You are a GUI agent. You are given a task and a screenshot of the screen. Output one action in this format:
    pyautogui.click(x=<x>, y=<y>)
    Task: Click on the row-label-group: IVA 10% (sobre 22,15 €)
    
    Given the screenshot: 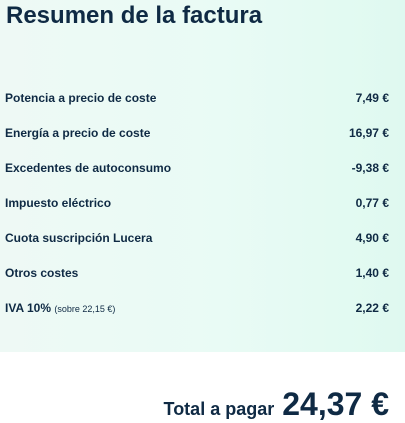 What is the action you would take?
    pyautogui.click(x=60, y=308)
    